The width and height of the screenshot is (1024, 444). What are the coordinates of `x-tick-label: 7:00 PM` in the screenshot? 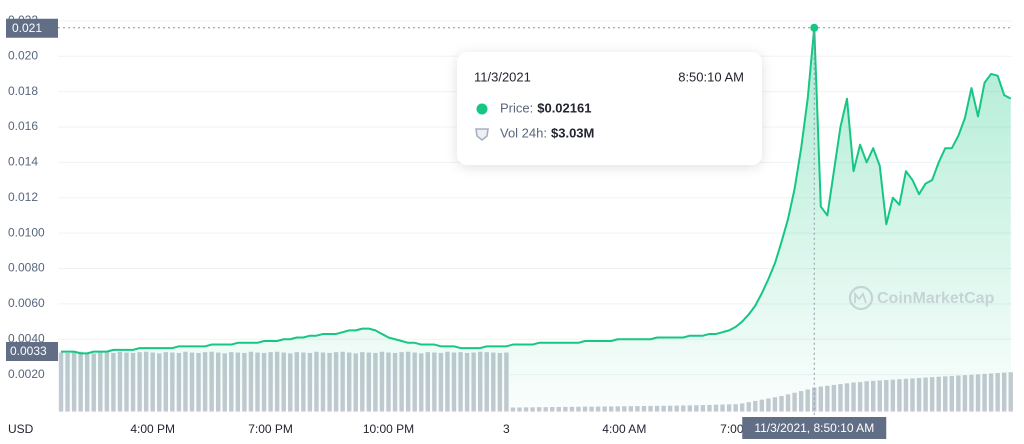 It's located at (270, 429).